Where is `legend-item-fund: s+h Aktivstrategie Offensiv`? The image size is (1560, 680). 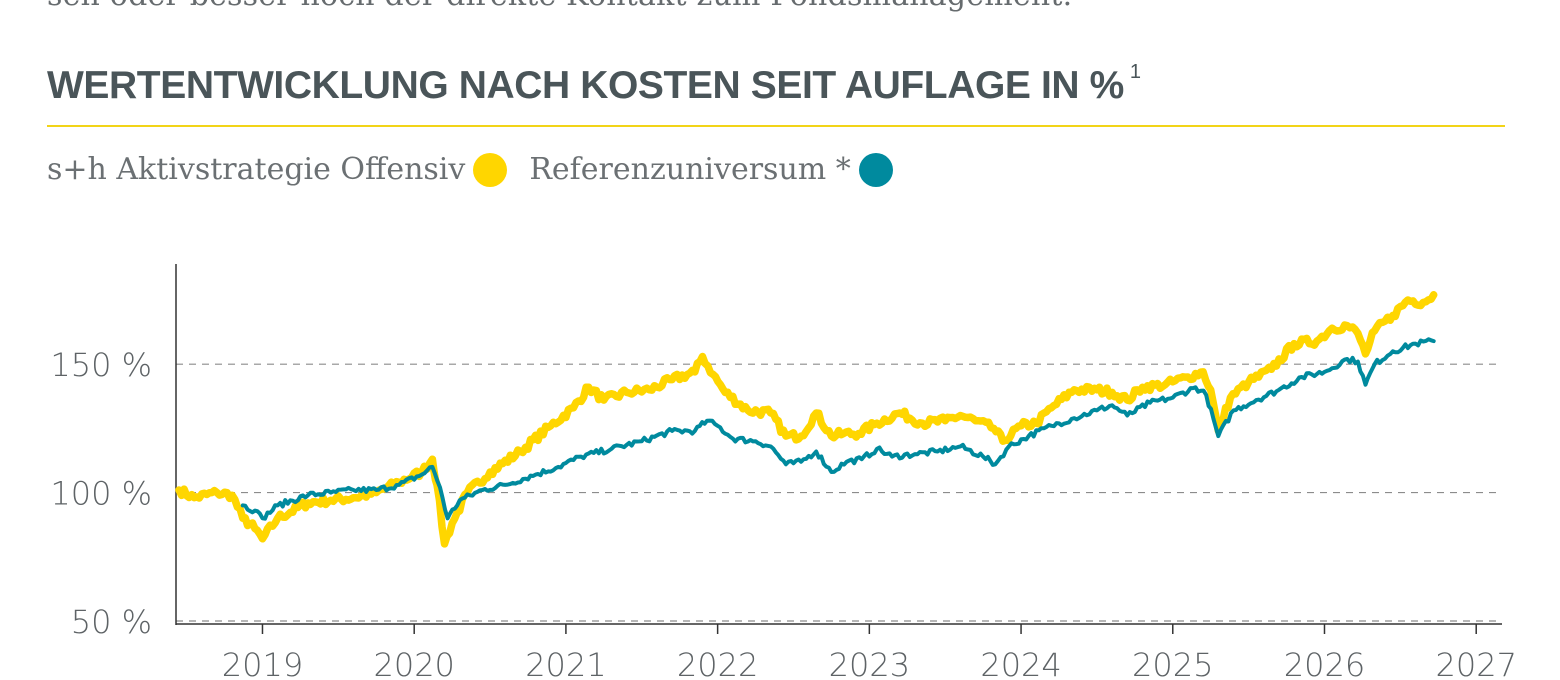 legend-item-fund: s+h Aktivstrategie Offensiv is located at coordinates (277, 169).